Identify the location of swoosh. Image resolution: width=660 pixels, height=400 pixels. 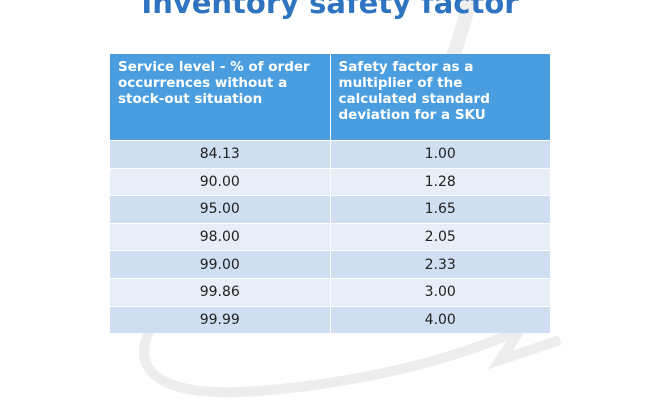
(350, 358).